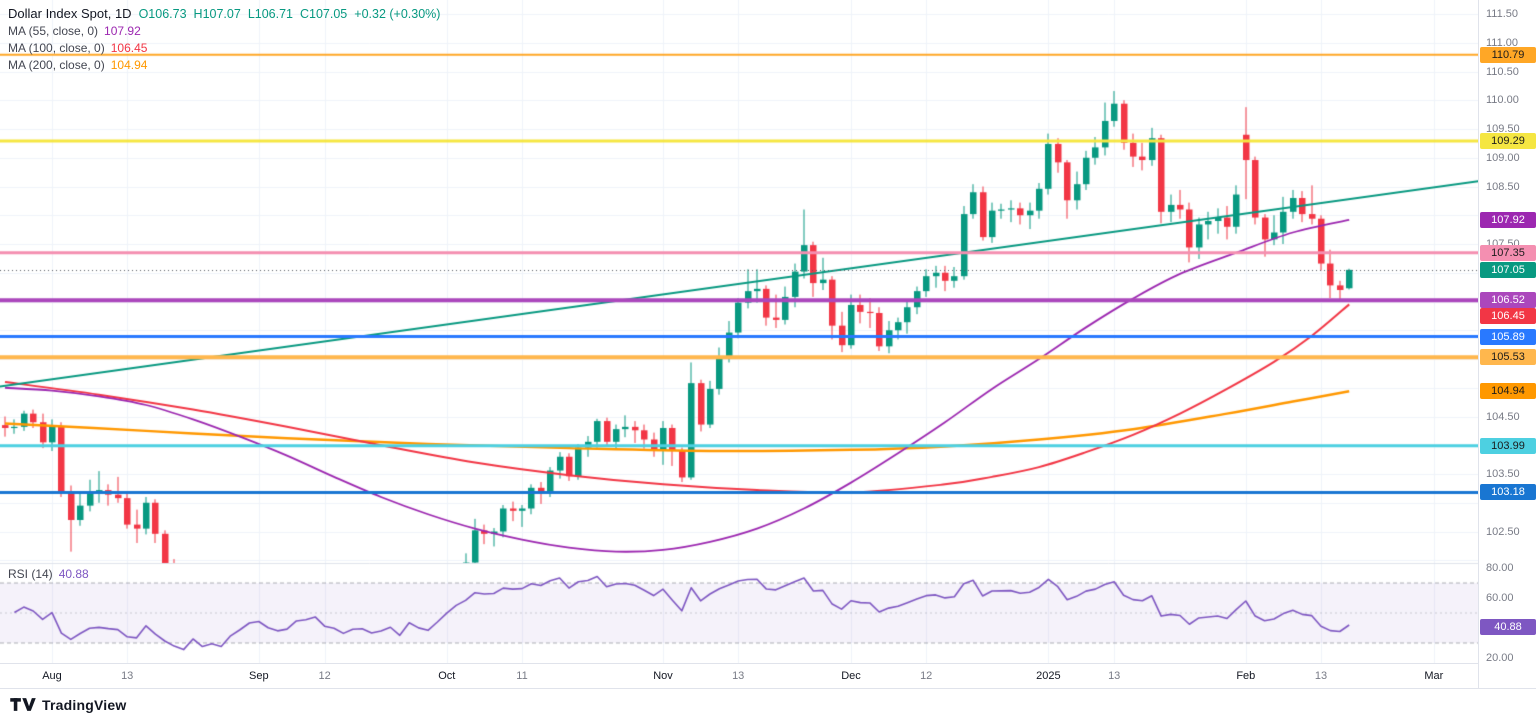  Describe the element at coordinates (397, 14) in the screenshot. I see `ohlc-change: +0.32 (+0.30%)` at that location.